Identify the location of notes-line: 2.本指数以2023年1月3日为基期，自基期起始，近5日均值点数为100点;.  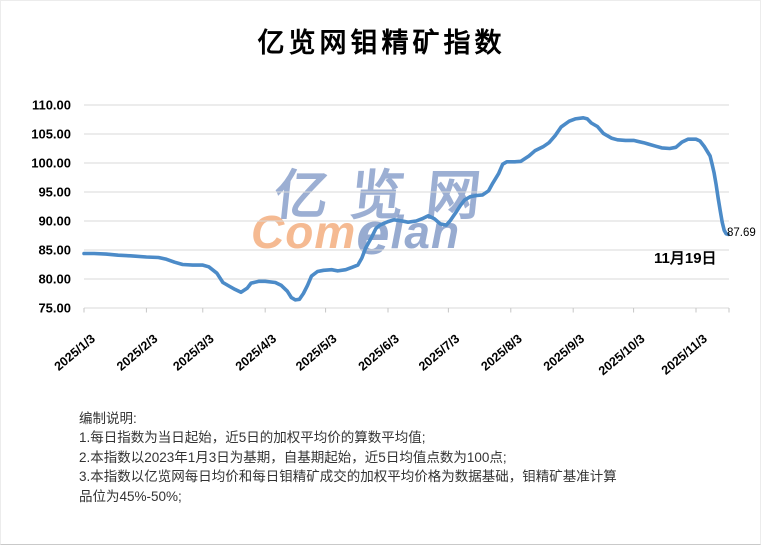
(293, 457).